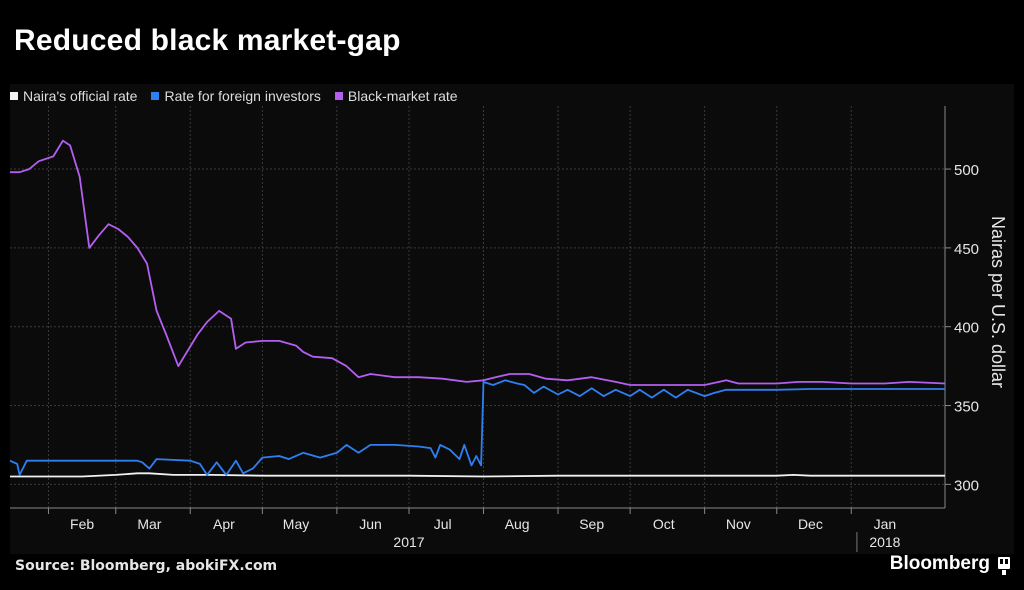 The image size is (1024, 590). Describe the element at coordinates (664, 524) in the screenshot. I see `x-tick-label-oct: Oct` at that location.